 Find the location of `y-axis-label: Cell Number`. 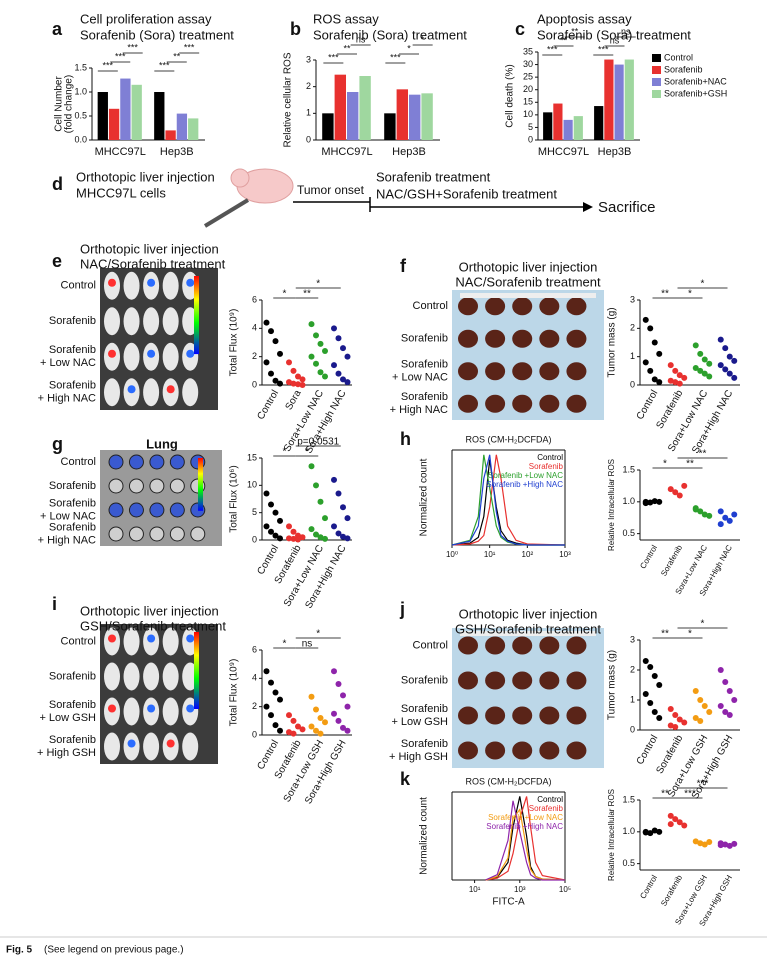

y-axis-label: Cell Number is located at coordinates (59, 104).